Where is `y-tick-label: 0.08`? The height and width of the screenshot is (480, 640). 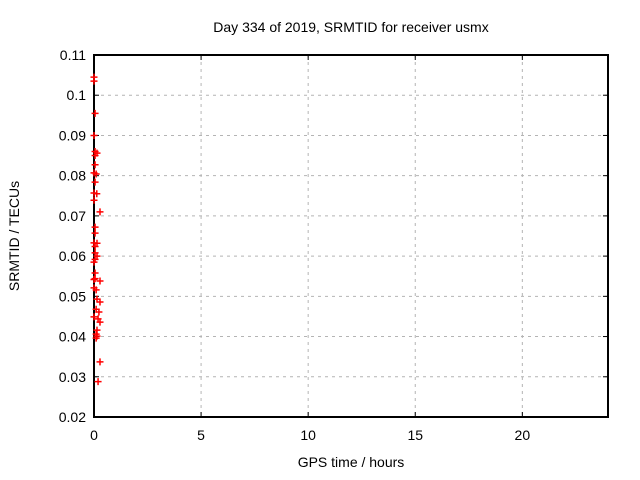
y-tick-label: 0.08 is located at coordinates (72, 176).